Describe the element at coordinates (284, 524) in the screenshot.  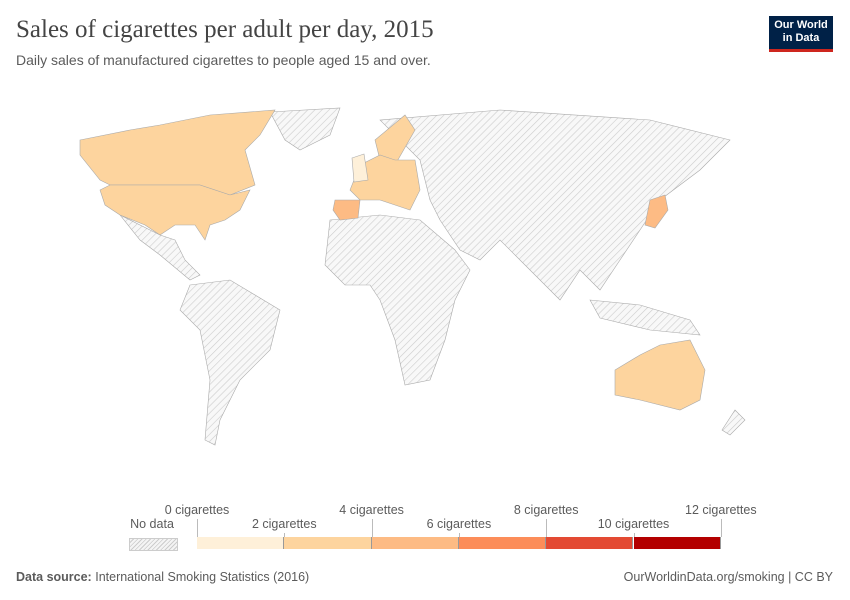
I see `legend-tick-label: 2 cigarettes` at that location.